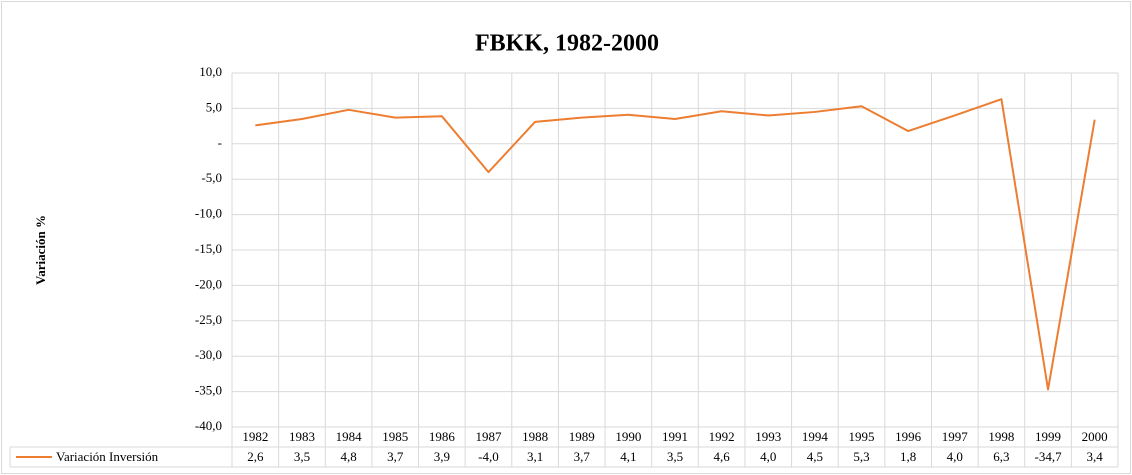 The width and height of the screenshot is (1132, 475). What do you see at coordinates (395, 436) in the screenshot?
I see `x-tick-label: 1985` at bounding box center [395, 436].